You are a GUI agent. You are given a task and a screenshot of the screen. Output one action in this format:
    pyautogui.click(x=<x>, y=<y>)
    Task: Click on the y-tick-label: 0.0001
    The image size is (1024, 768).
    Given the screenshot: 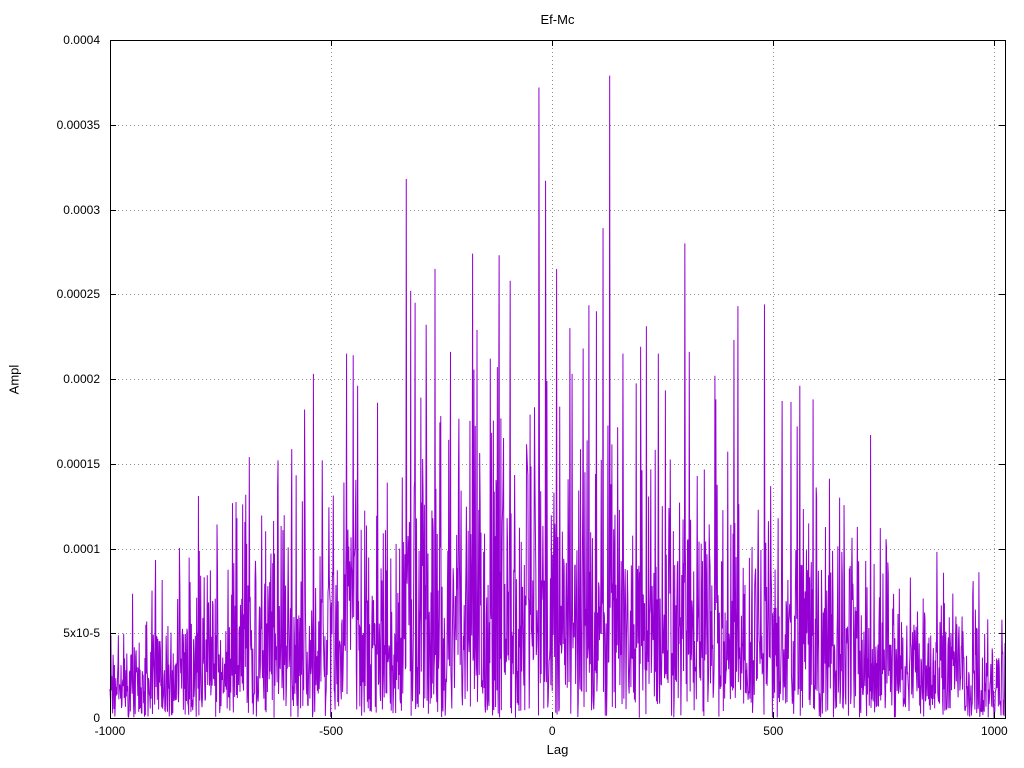 What is the action you would take?
    pyautogui.click(x=81, y=548)
    